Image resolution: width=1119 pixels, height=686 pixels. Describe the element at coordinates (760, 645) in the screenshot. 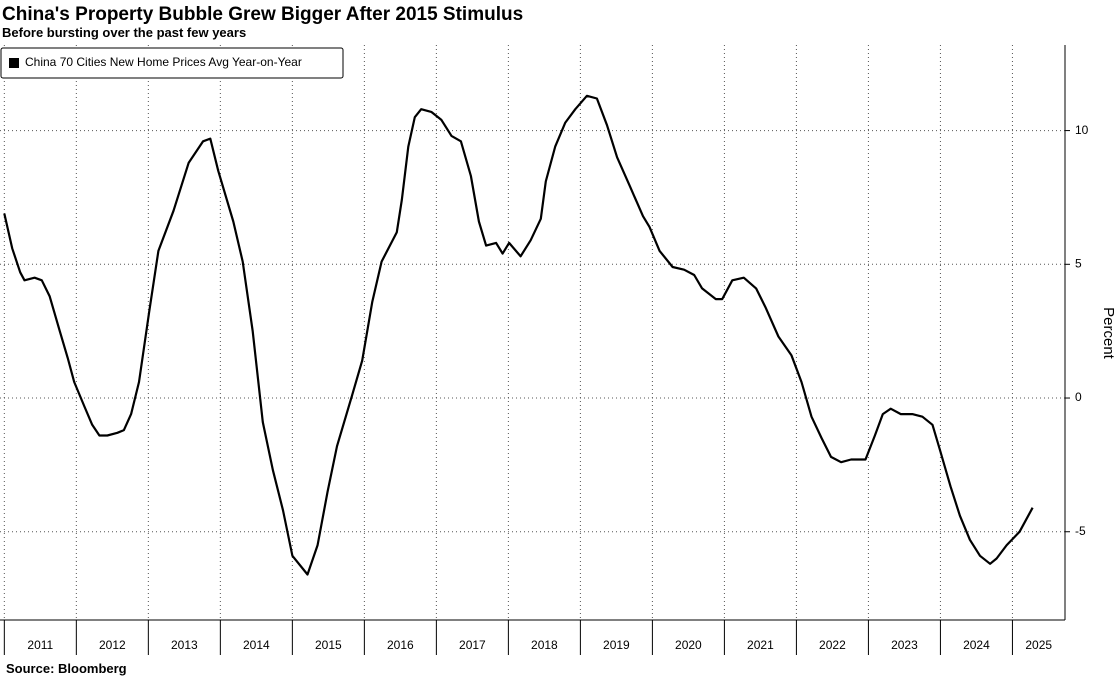

I see `x-tick-label: 2021` at that location.